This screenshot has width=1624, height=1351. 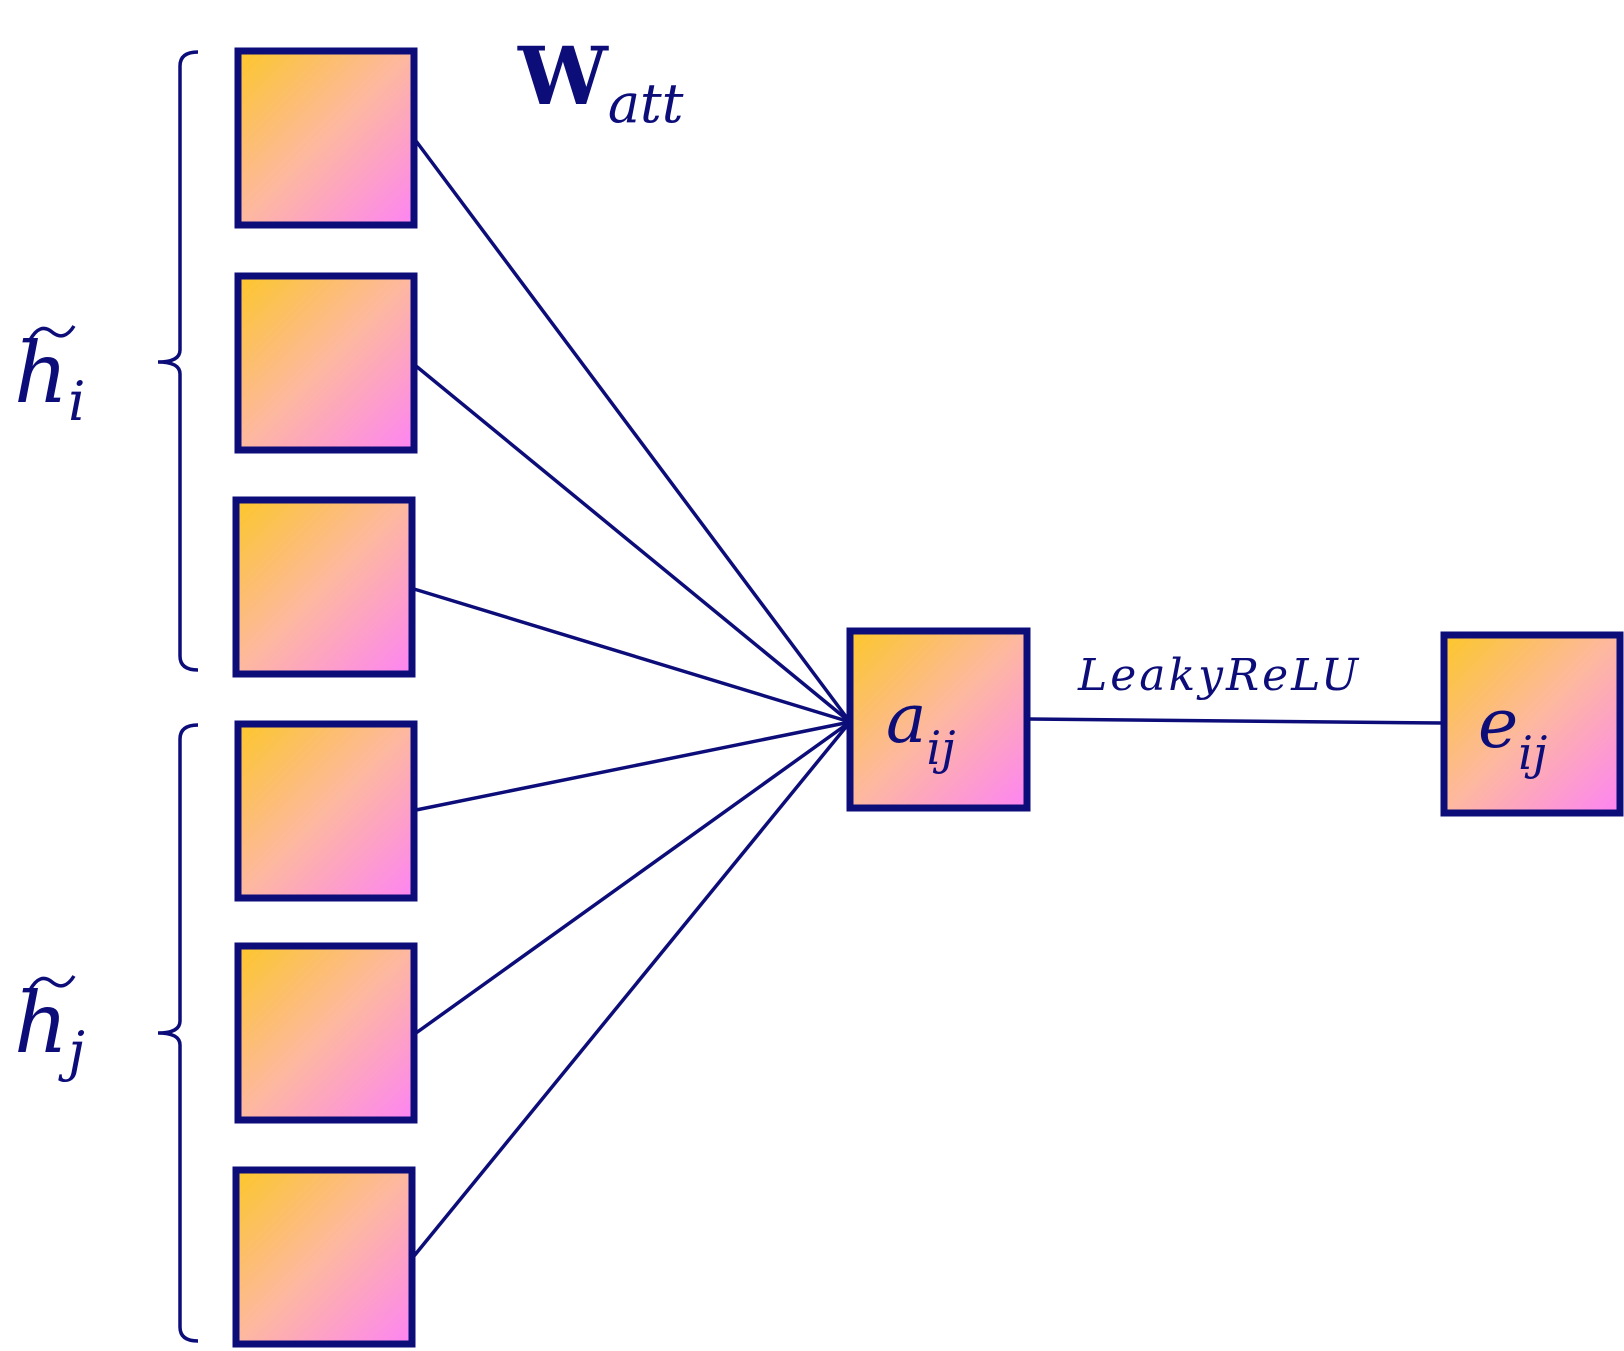 I want to click on node-a-ij-base: a, so click(x=906, y=719).